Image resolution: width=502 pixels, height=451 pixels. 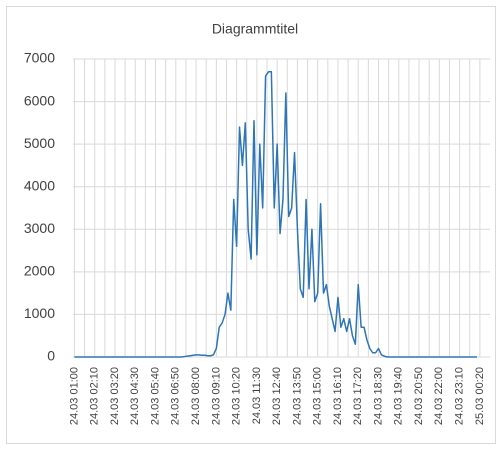 What do you see at coordinates (196, 396) in the screenshot?
I see `x-tick-label: 24.03 08:00` at bounding box center [196, 396].